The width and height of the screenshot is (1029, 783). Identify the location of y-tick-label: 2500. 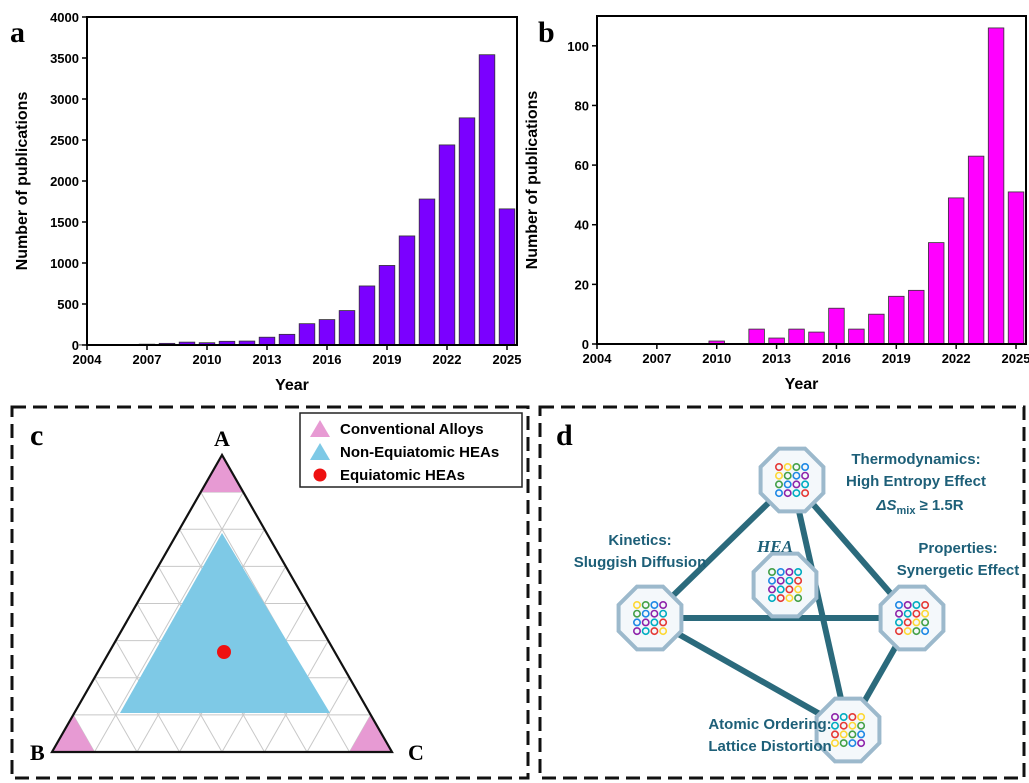
(64, 140).